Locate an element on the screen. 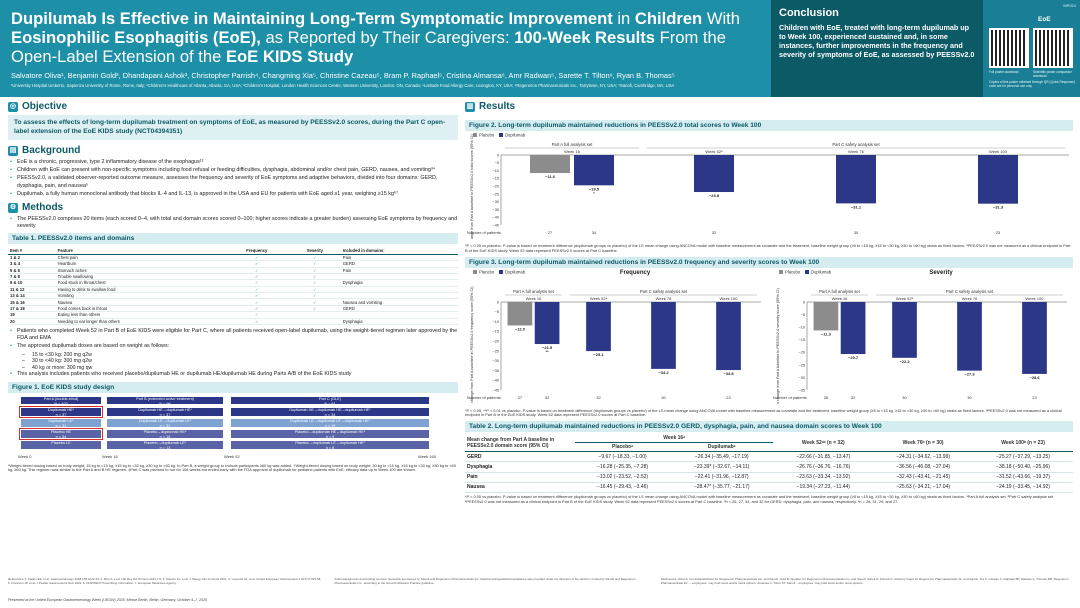  table-cell: −9.67 (−18.33, −1.00) is located at coordinates (623, 457).